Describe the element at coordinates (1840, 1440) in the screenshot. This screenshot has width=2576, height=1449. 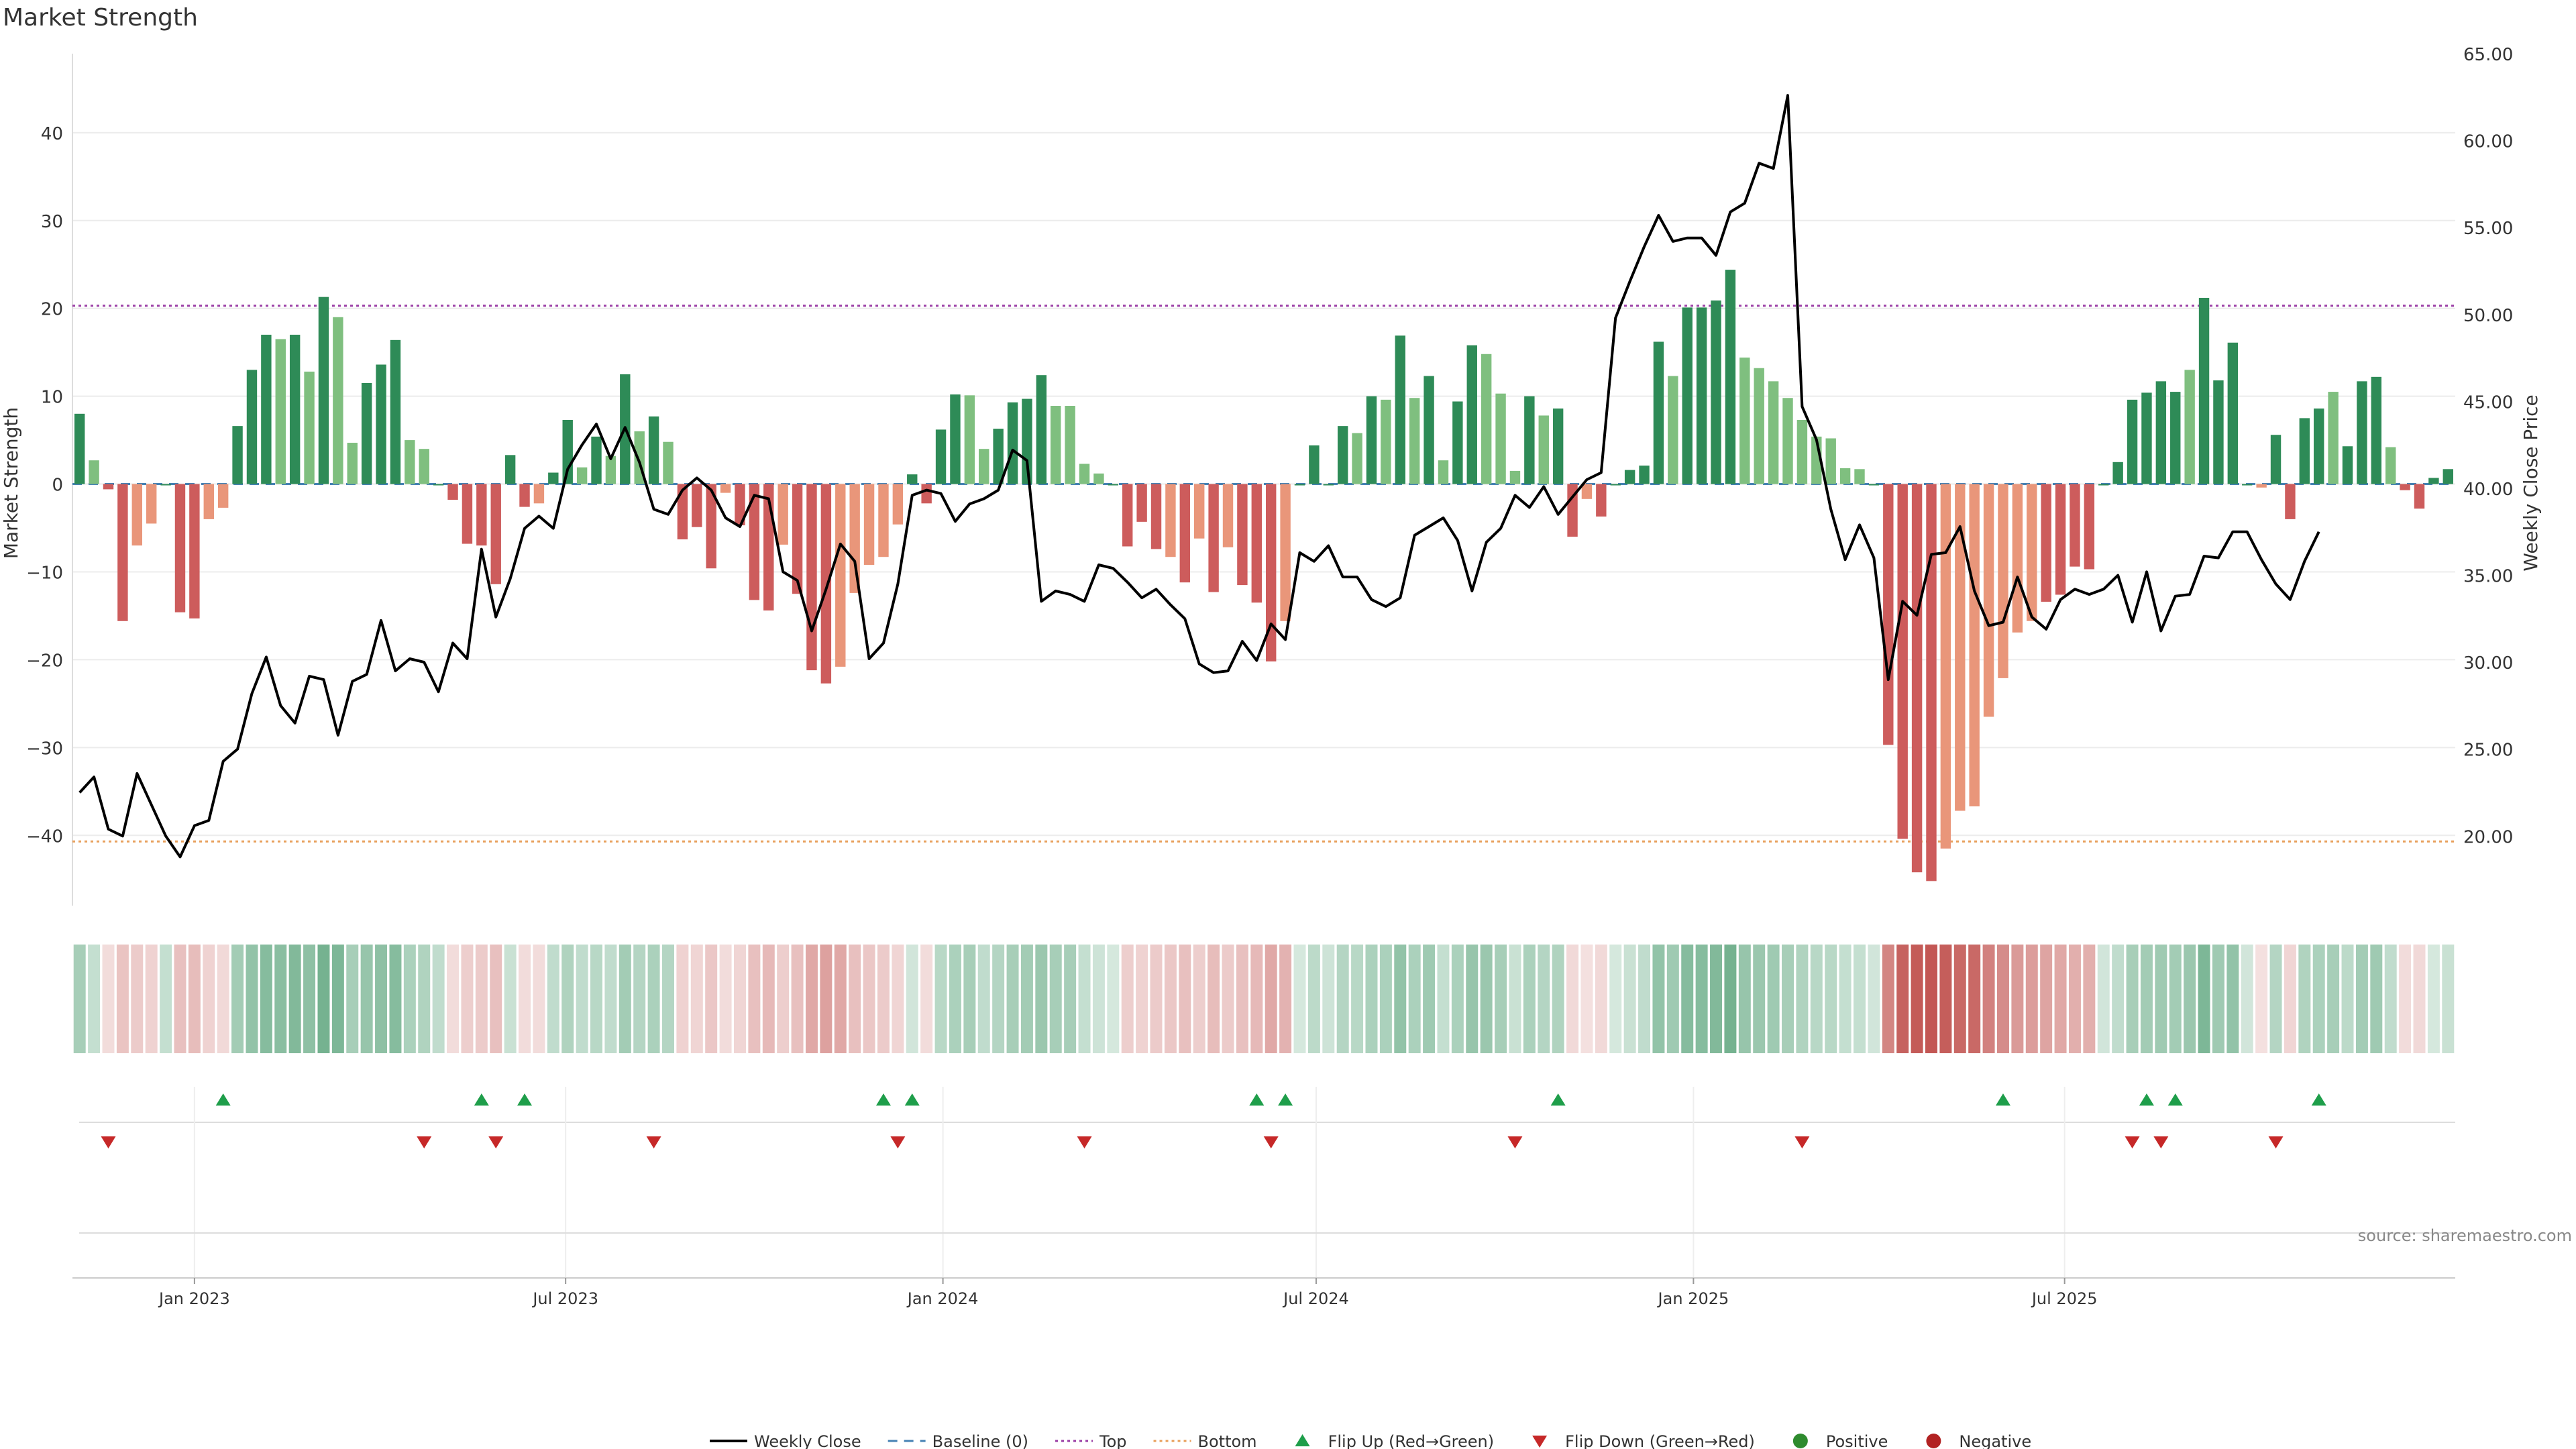
I see `legend-item-positive: Positive` at that location.